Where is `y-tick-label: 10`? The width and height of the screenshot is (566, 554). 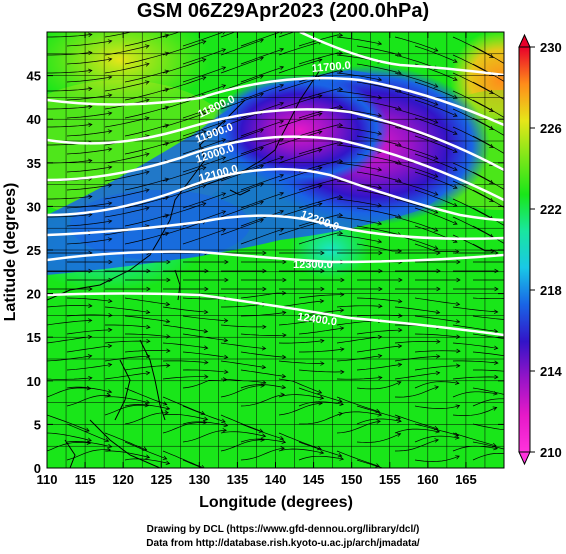 y-tick-label: 10 is located at coordinates (34, 381).